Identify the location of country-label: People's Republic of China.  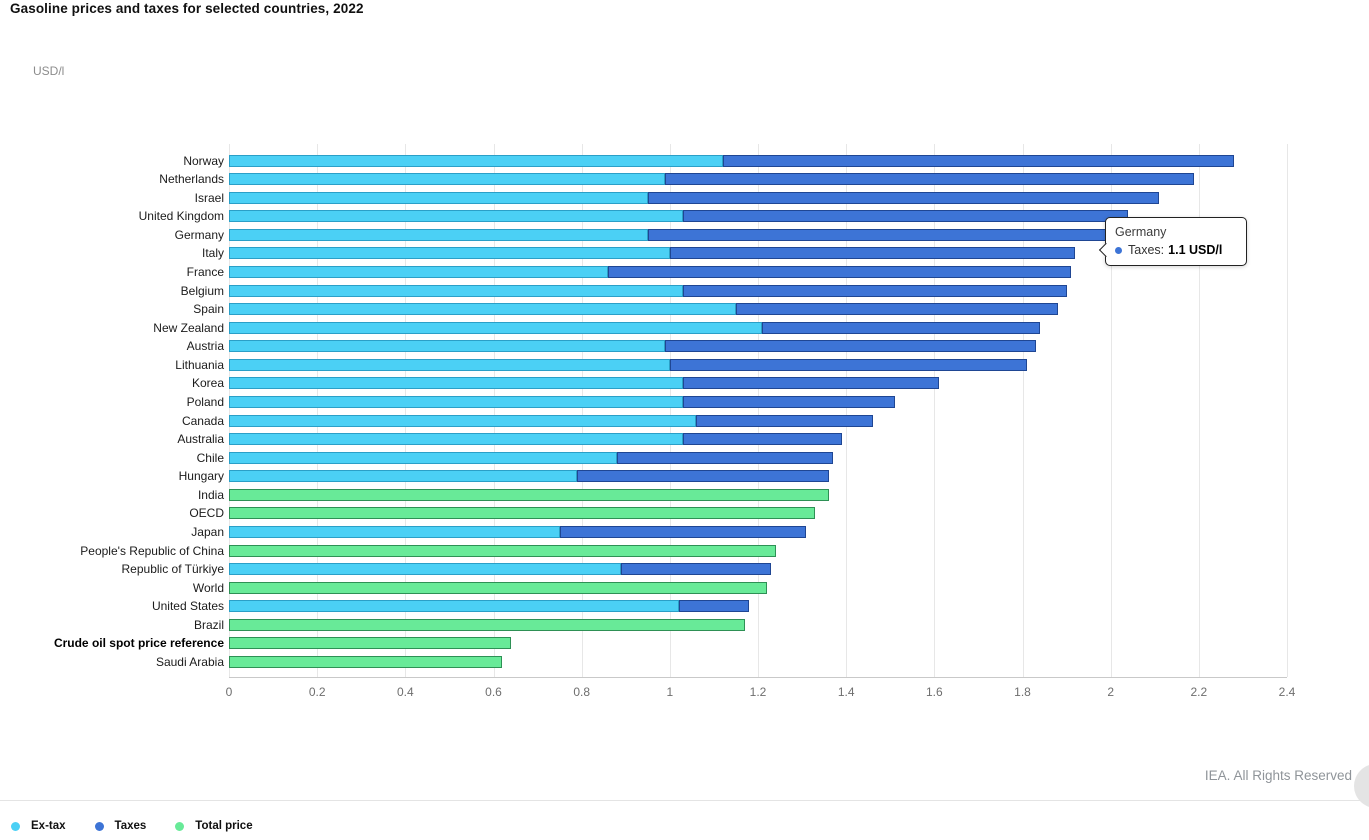
(152, 550).